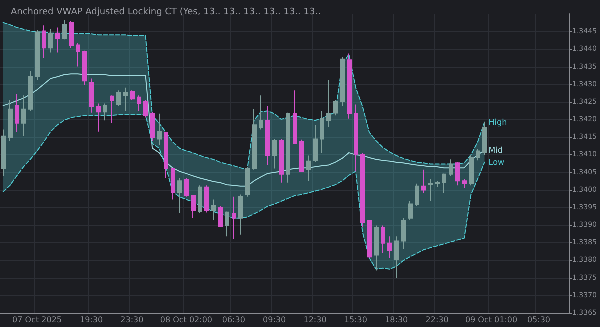 Image resolution: width=600 pixels, height=327 pixels. I want to click on series-label: Mid, so click(495, 150).